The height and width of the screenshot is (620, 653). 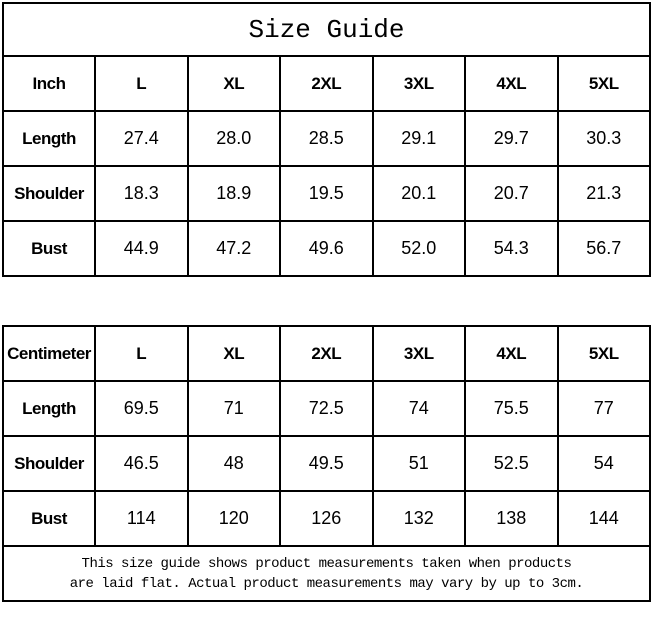 I want to click on measurement-cell: 19.5, so click(x=326, y=193).